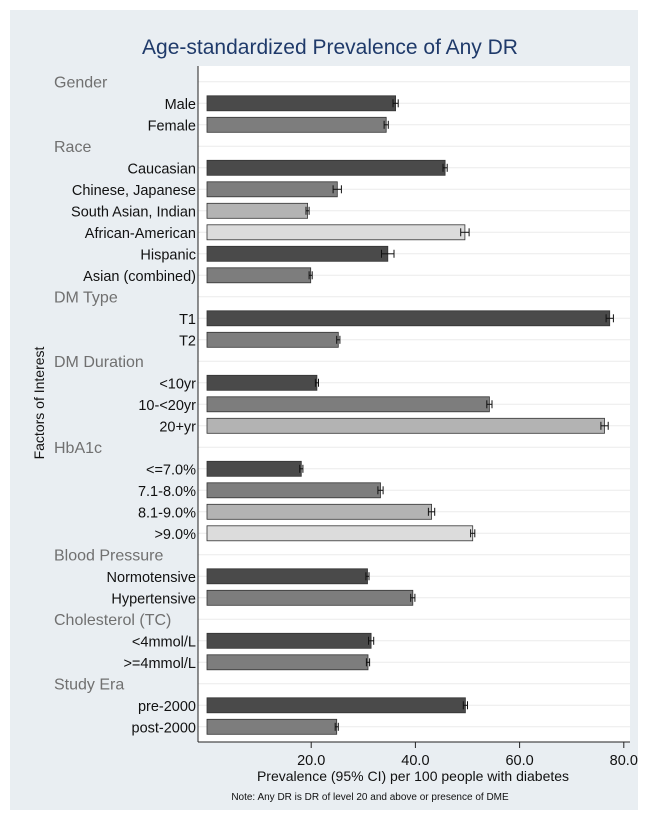  Describe the element at coordinates (167, 513) in the screenshot. I see `category-label: 8.1-9.0%` at that location.